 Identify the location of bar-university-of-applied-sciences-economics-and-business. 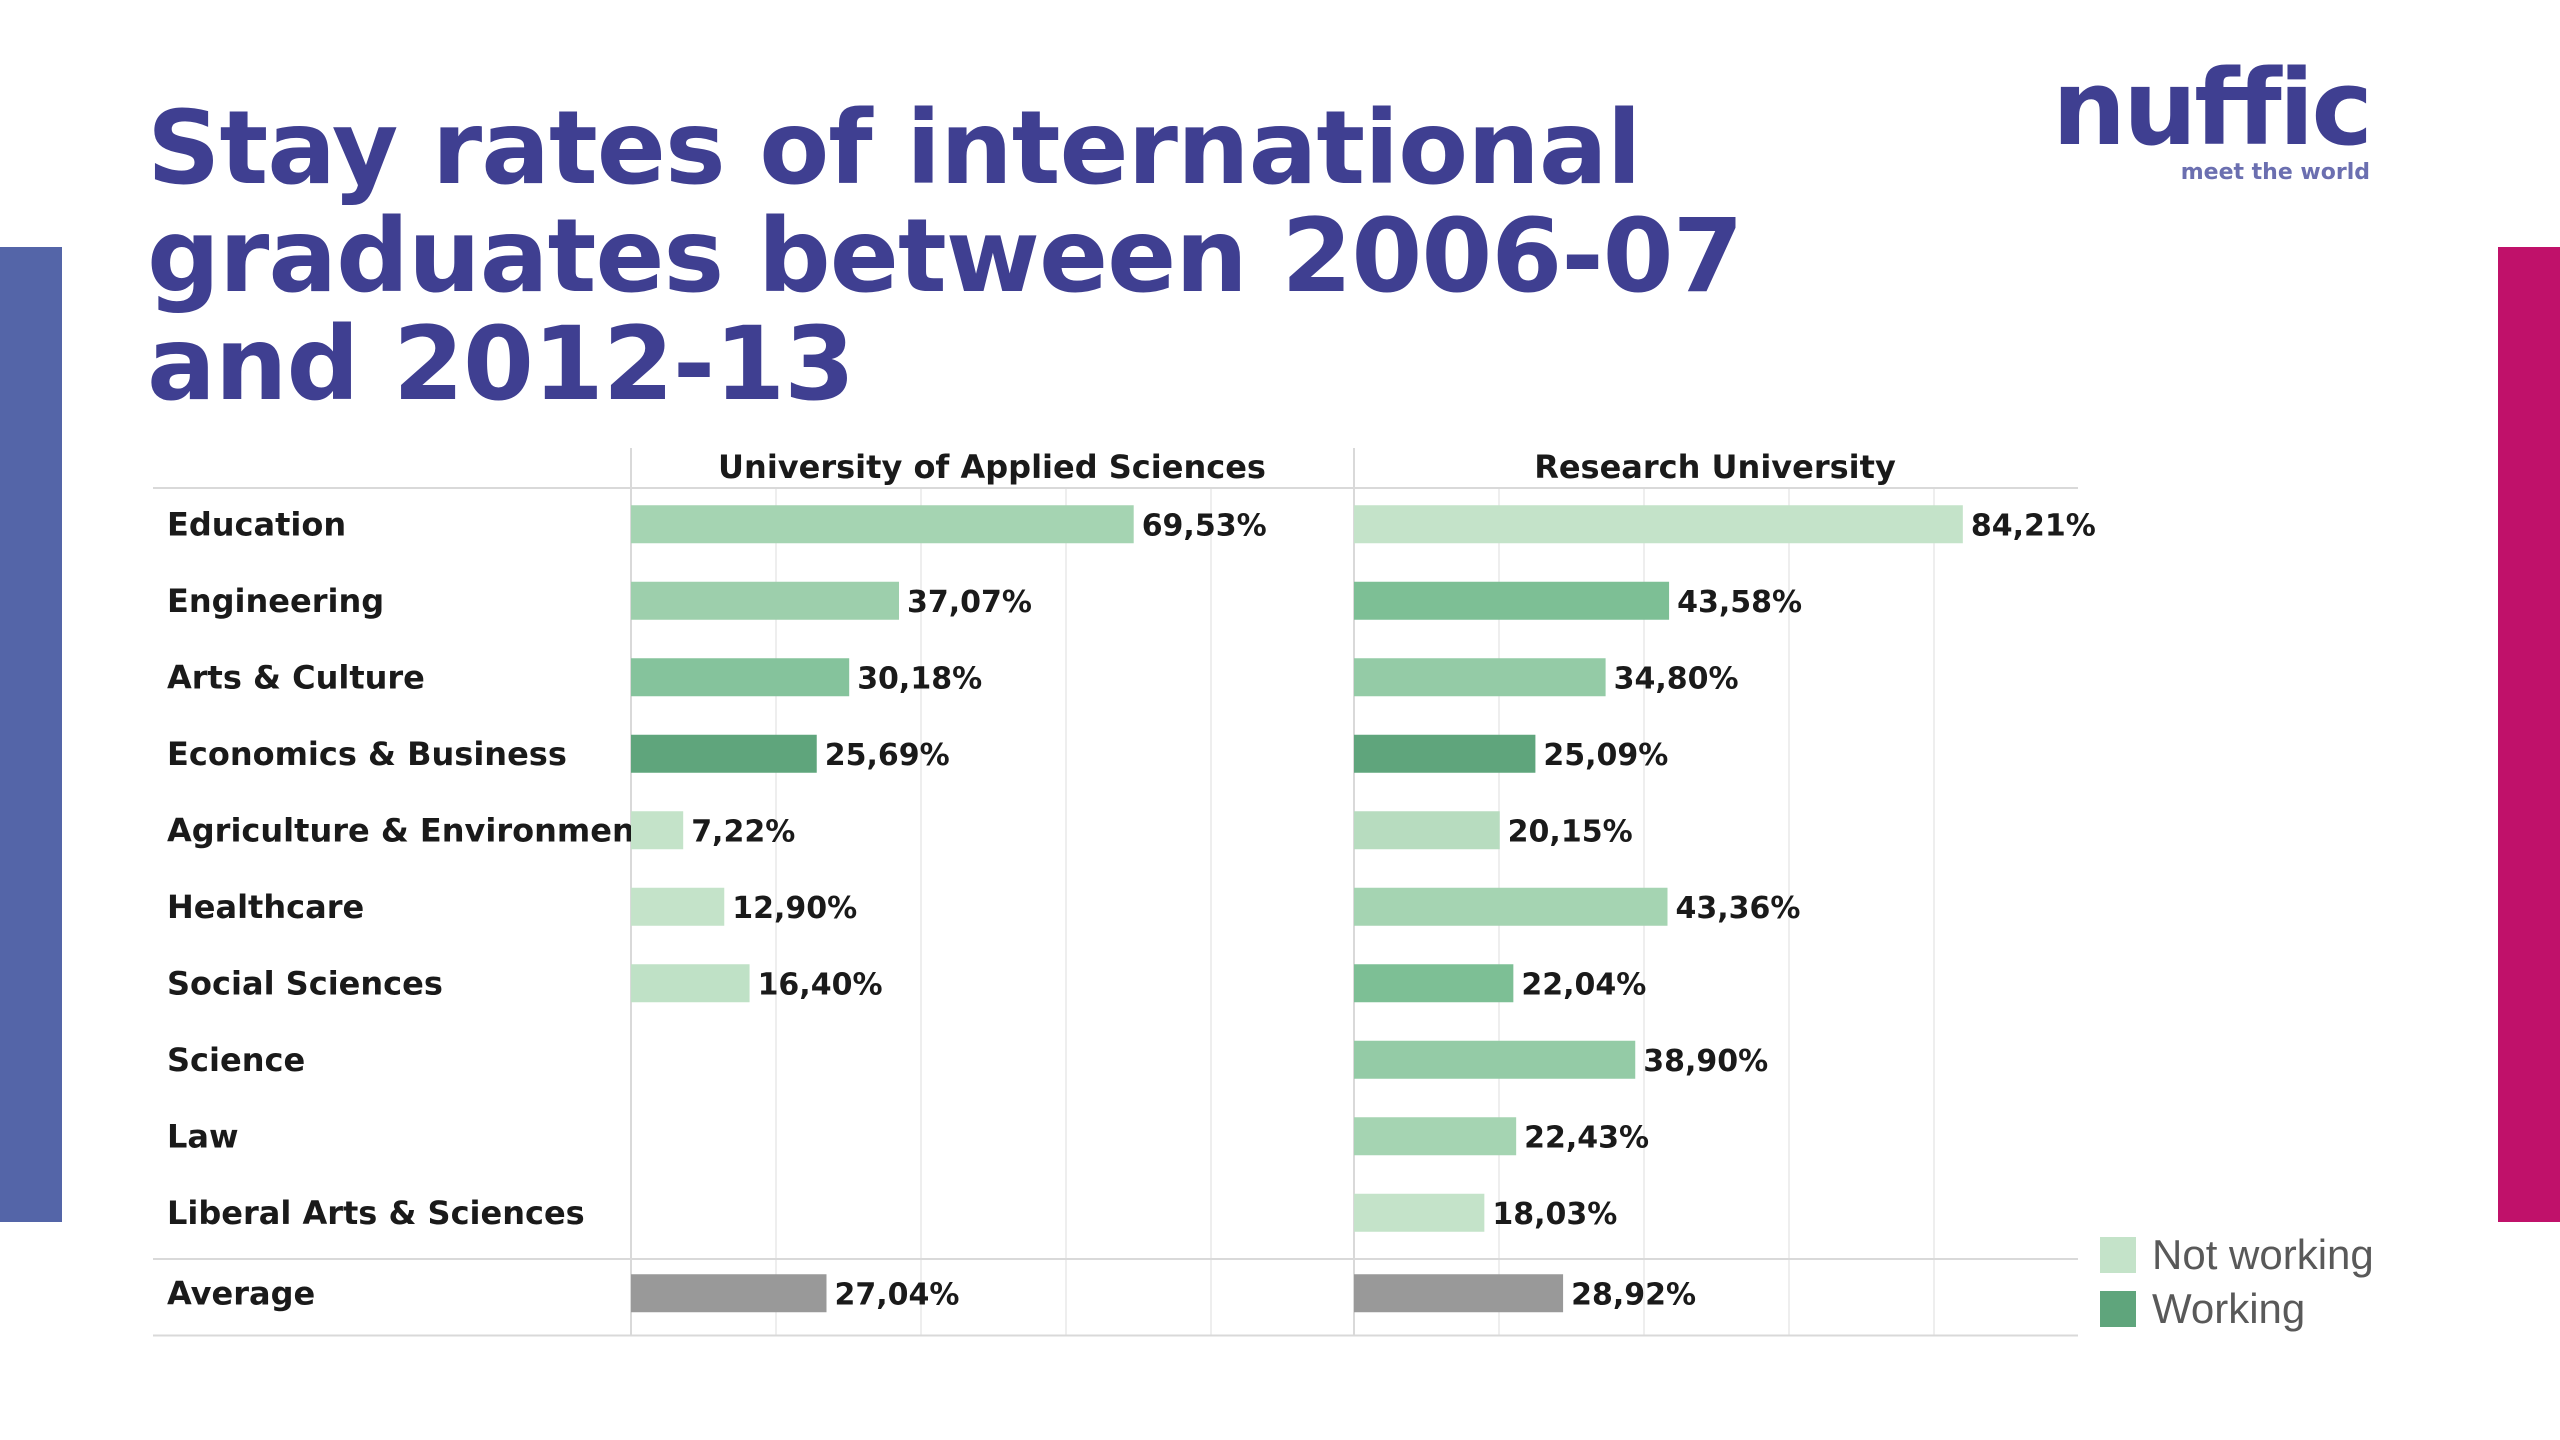
(724, 753).